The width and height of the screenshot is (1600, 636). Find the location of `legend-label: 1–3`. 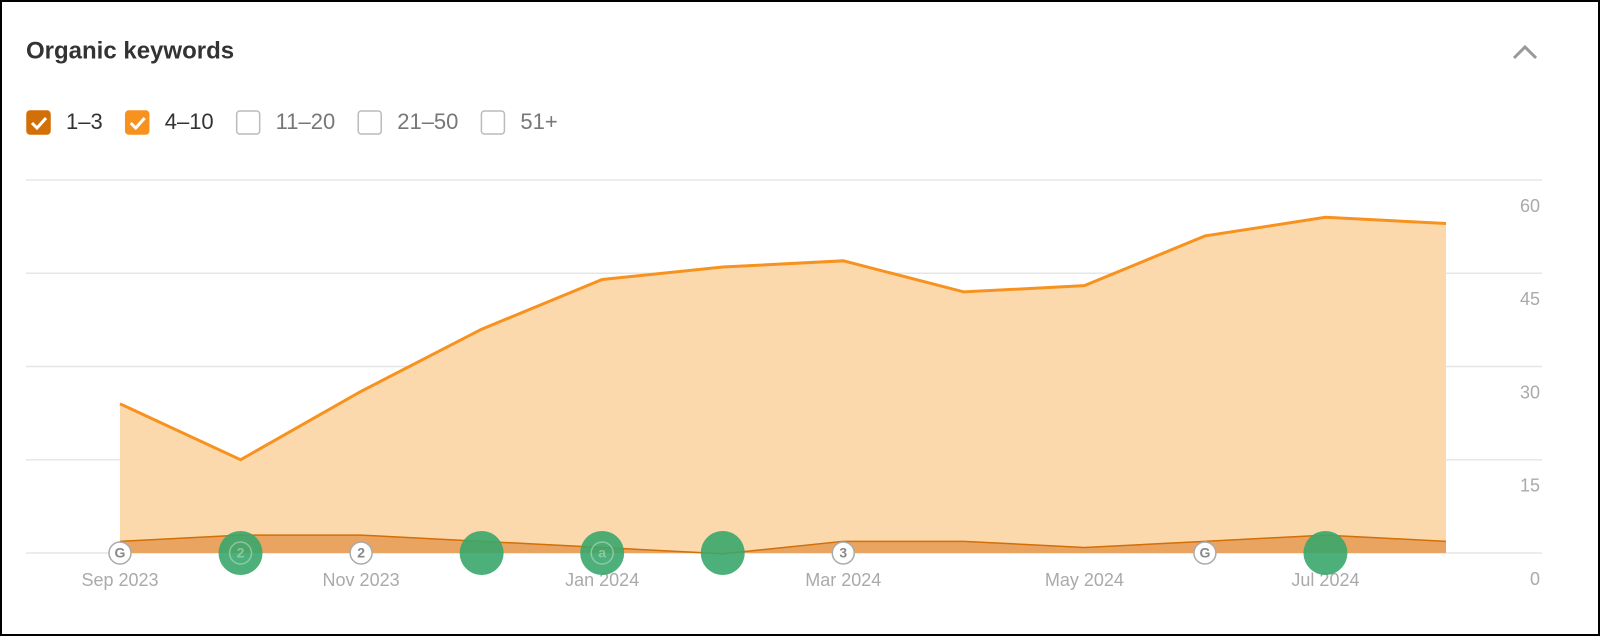

legend-label: 1–3 is located at coordinates (84, 121).